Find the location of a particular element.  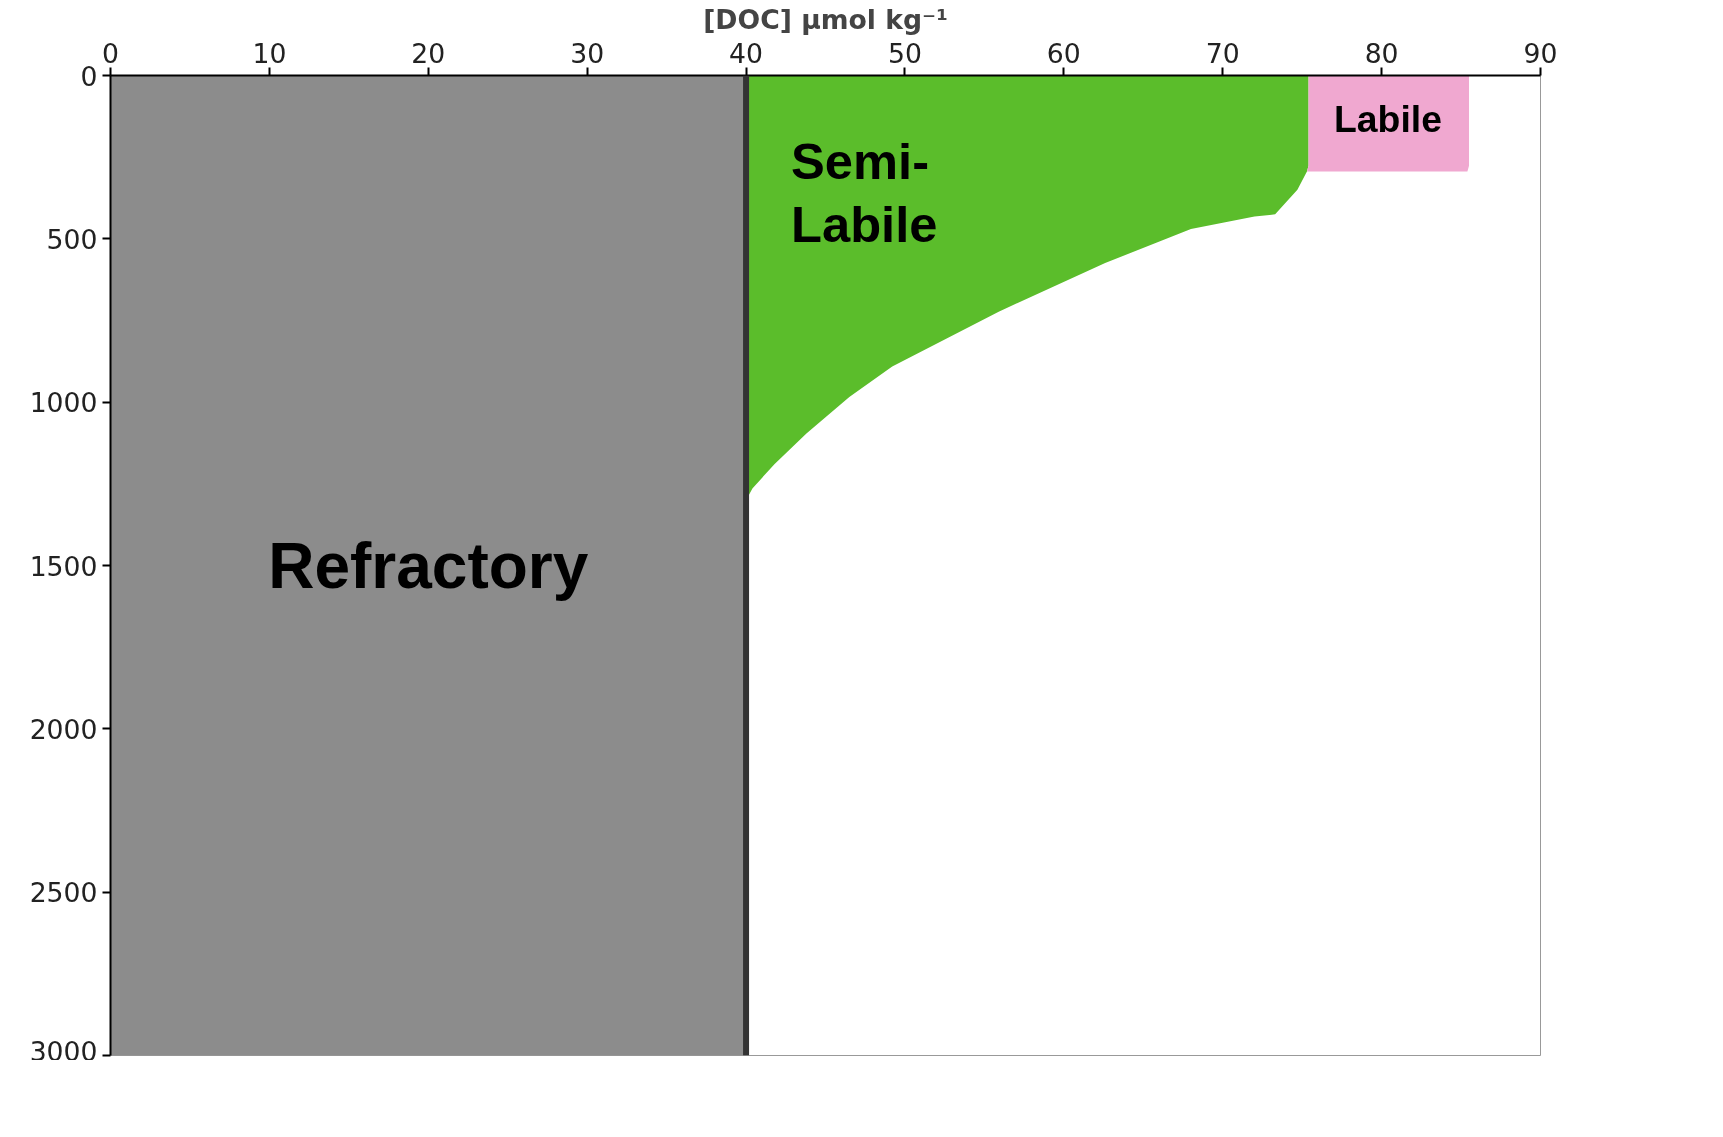

series-label: Labile is located at coordinates (1388, 118).